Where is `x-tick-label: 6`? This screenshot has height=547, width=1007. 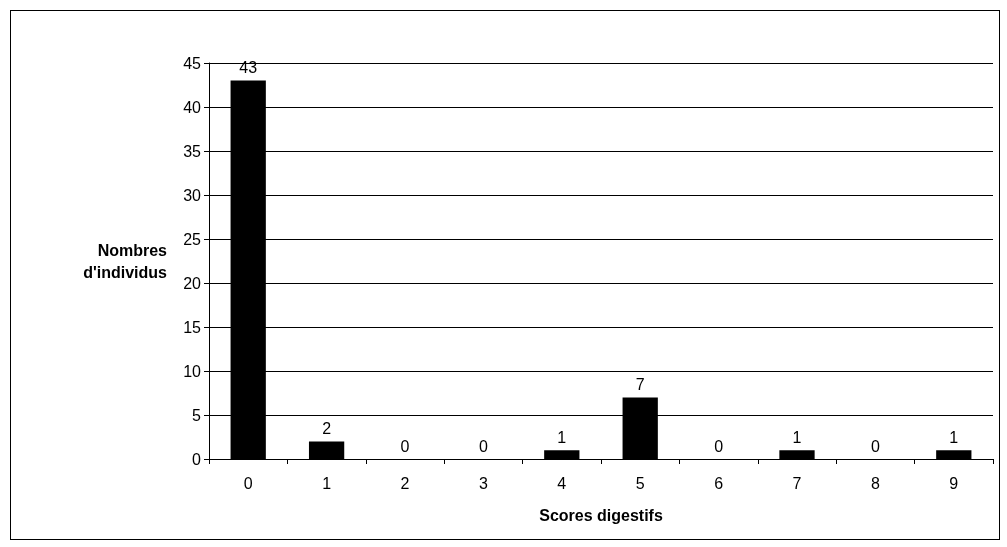
x-tick-label: 6 is located at coordinates (719, 483).